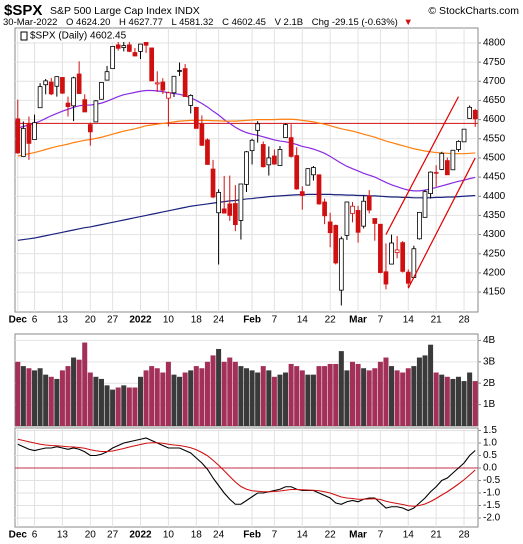 The width and height of the screenshot is (523, 544). Describe the element at coordinates (492, 518) in the screenshot. I see `y-tick-label: -2.0` at that location.